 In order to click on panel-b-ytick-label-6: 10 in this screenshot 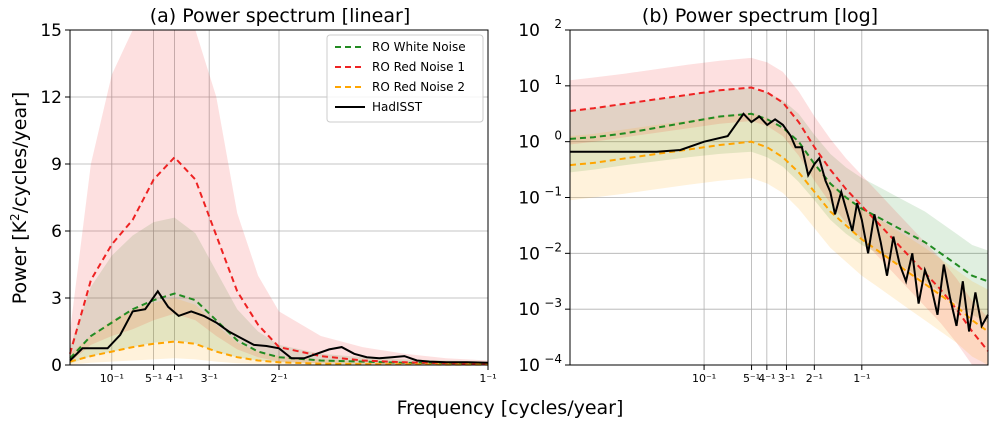, I will do `click(529, 31)`.